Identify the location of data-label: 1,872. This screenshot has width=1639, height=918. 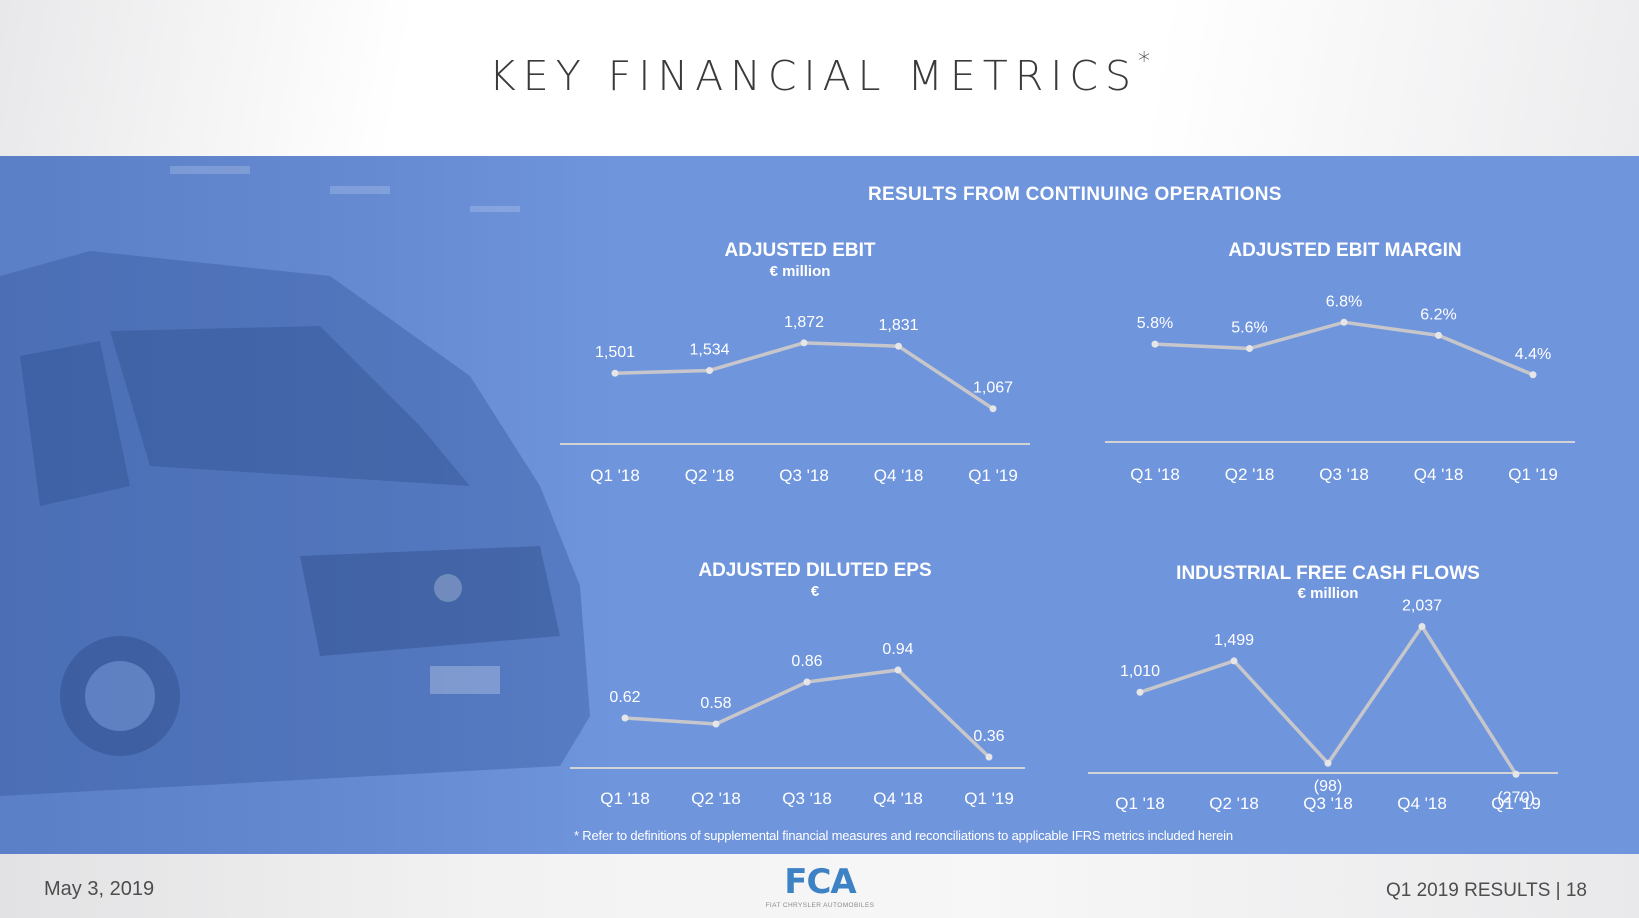
(804, 322).